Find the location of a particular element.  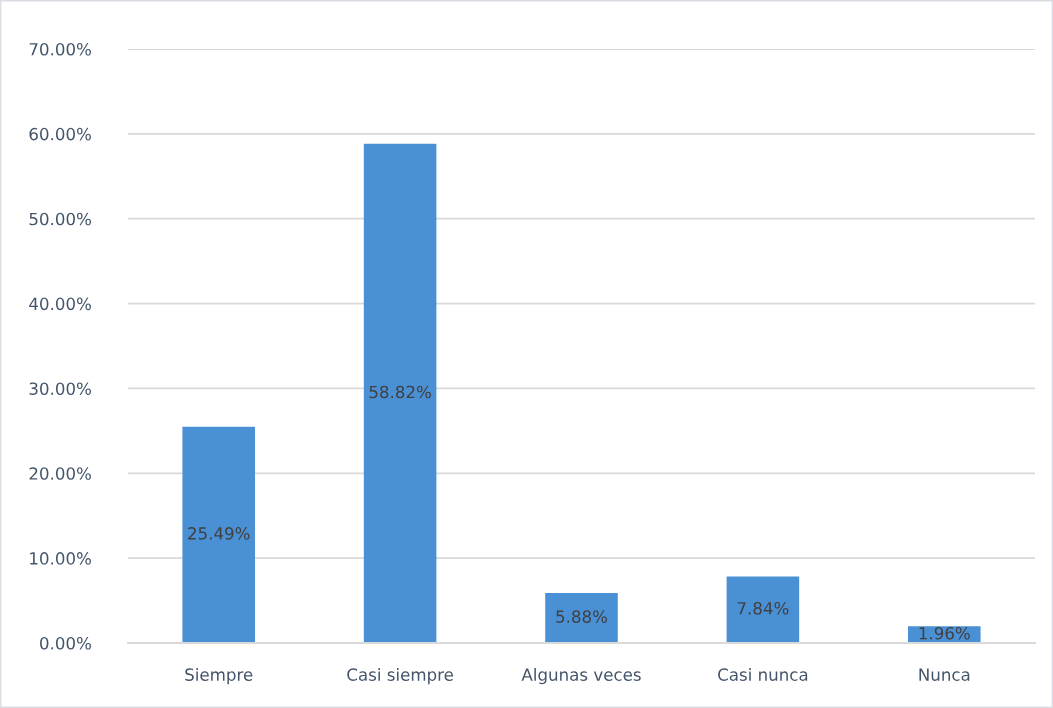

x-tick-label: Nunca is located at coordinates (944, 674).